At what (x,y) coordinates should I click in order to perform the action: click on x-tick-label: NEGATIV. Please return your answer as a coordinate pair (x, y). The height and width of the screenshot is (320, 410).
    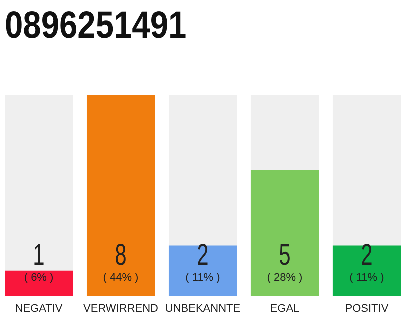
    Looking at the image, I should click on (39, 309).